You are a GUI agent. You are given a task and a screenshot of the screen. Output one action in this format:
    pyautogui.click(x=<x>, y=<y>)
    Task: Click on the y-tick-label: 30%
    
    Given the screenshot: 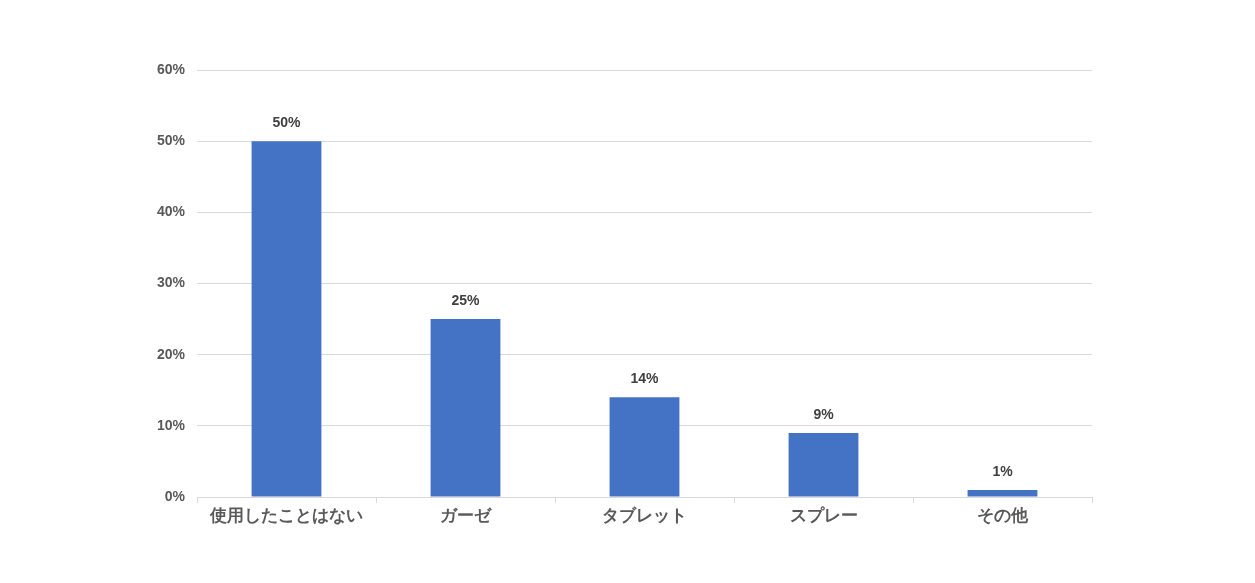 What is the action you would take?
    pyautogui.click(x=171, y=282)
    